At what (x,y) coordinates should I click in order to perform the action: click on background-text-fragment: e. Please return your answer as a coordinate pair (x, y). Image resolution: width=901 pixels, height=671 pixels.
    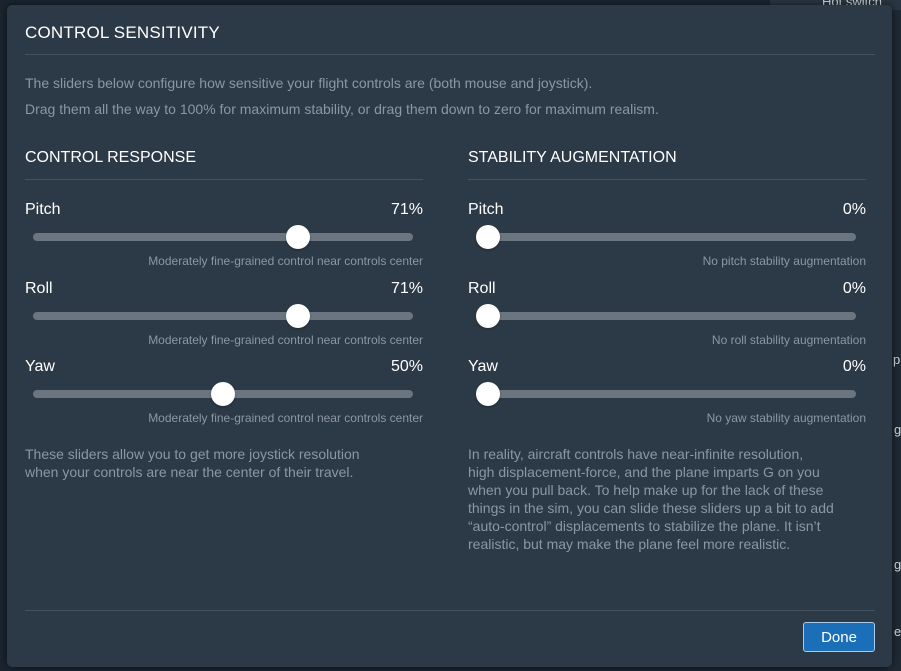
    Looking at the image, I should click on (897, 631).